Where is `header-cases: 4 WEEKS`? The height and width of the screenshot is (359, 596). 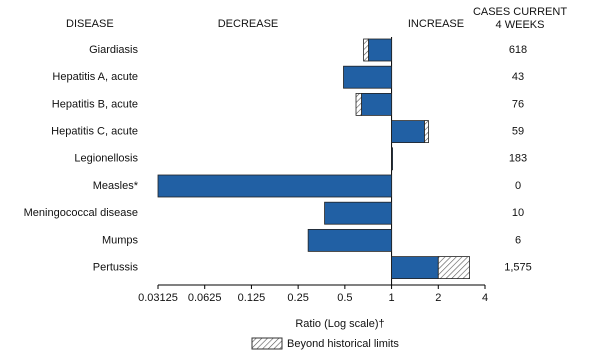
header-cases: 4 WEEKS is located at coordinates (520, 25).